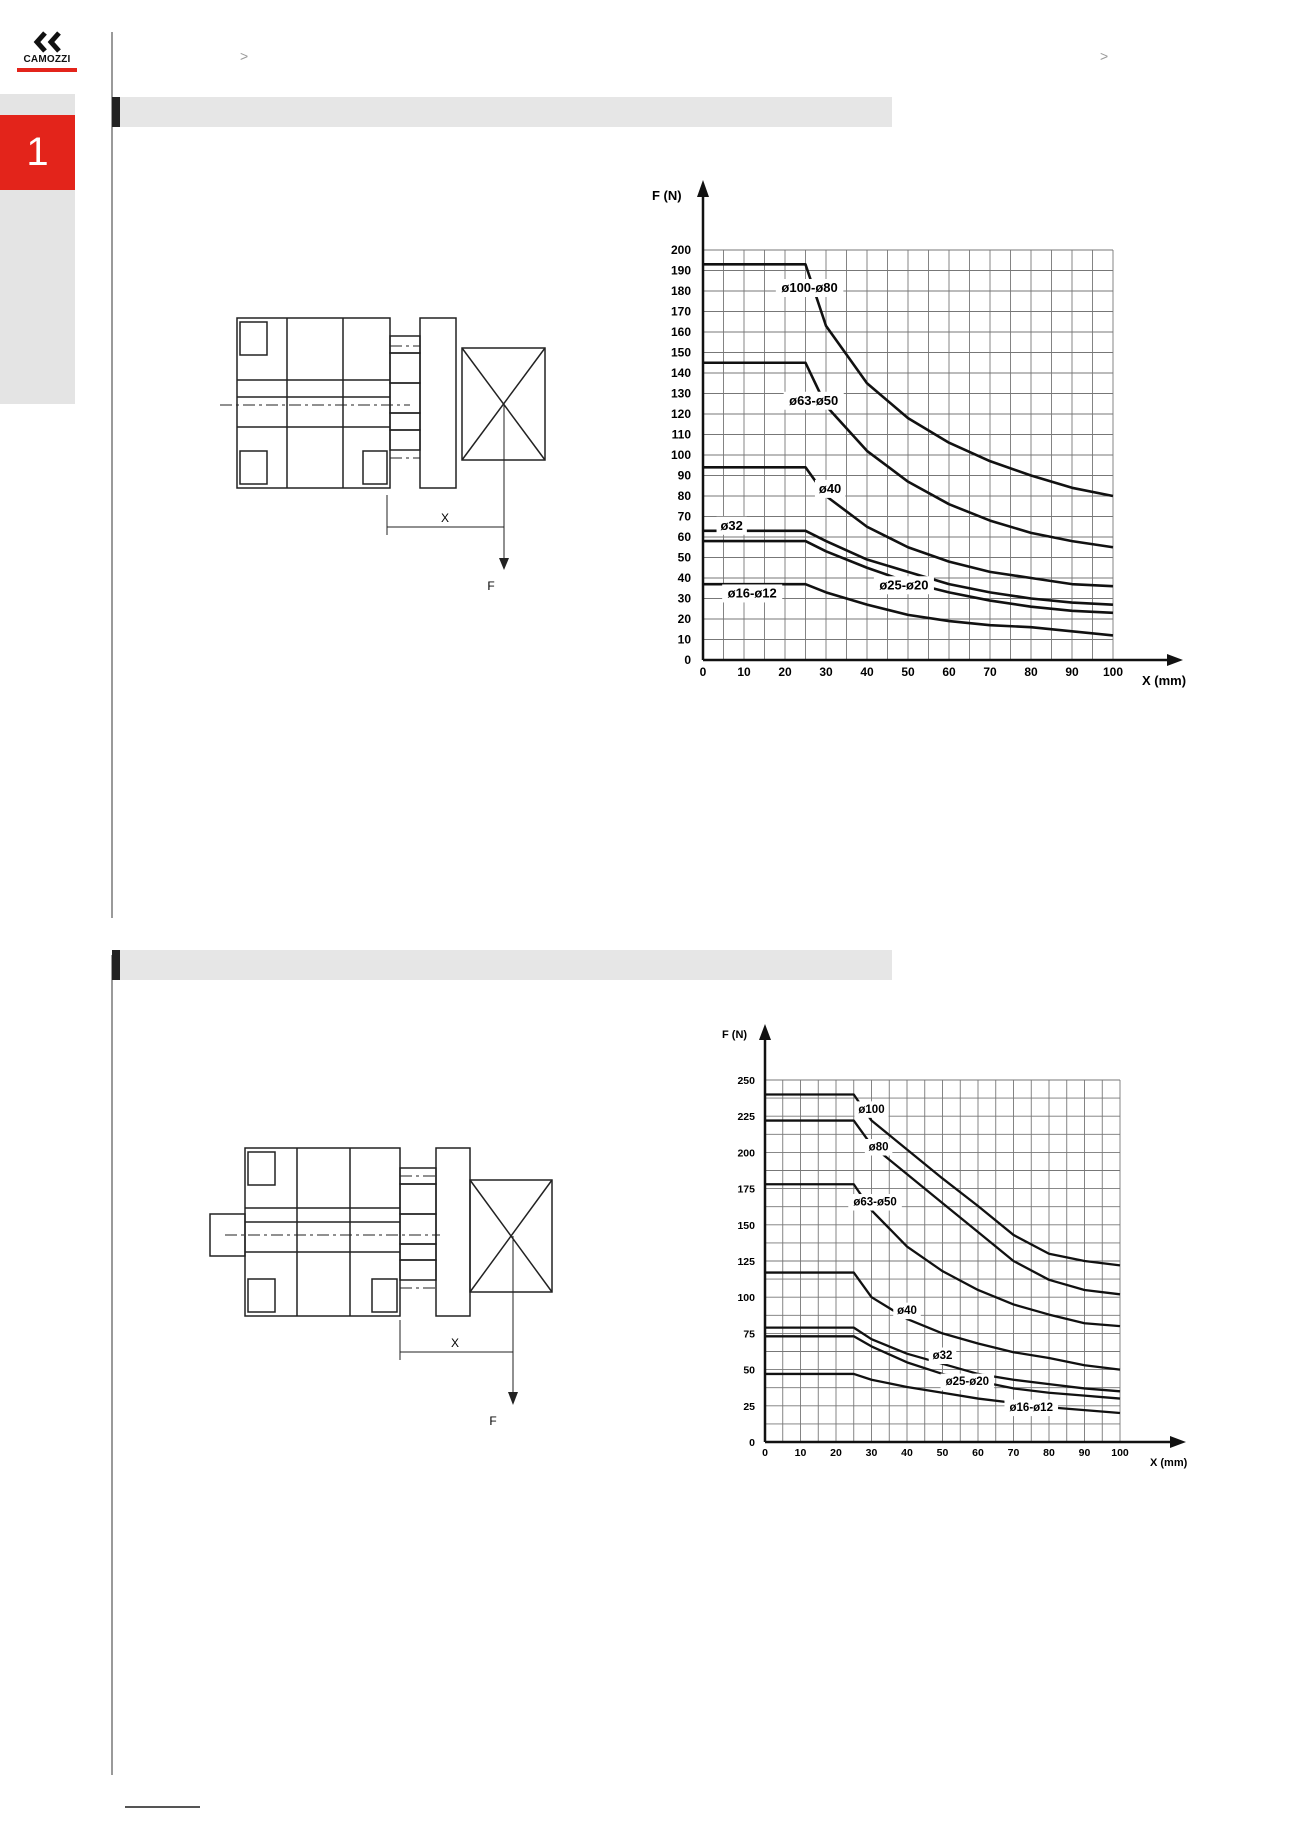 This screenshot has height=1839, width=1300. I want to click on camozzi-logo: CAMOZZI, so click(47, 53).